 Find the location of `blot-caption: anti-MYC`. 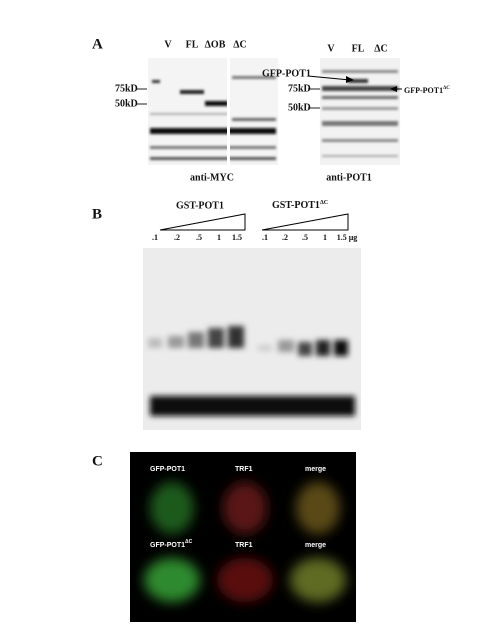

blot-caption: anti-MYC is located at coordinates (212, 177).